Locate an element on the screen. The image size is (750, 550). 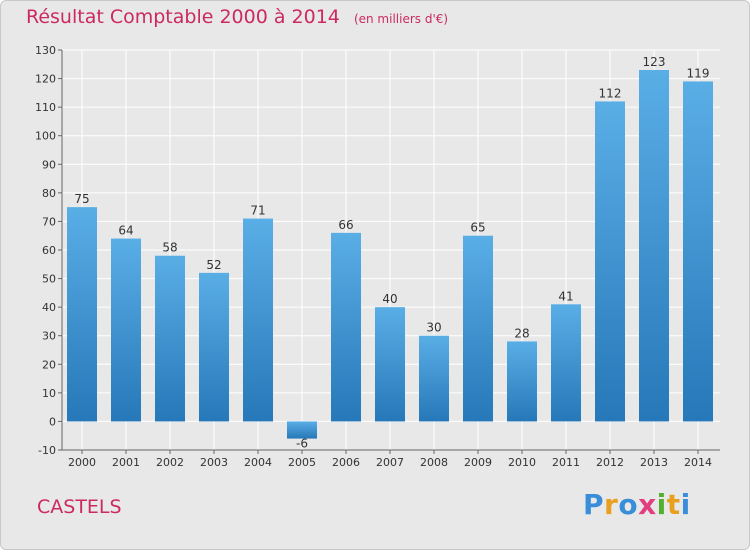
x-tick-label-2009: 2009 is located at coordinates (478, 462).